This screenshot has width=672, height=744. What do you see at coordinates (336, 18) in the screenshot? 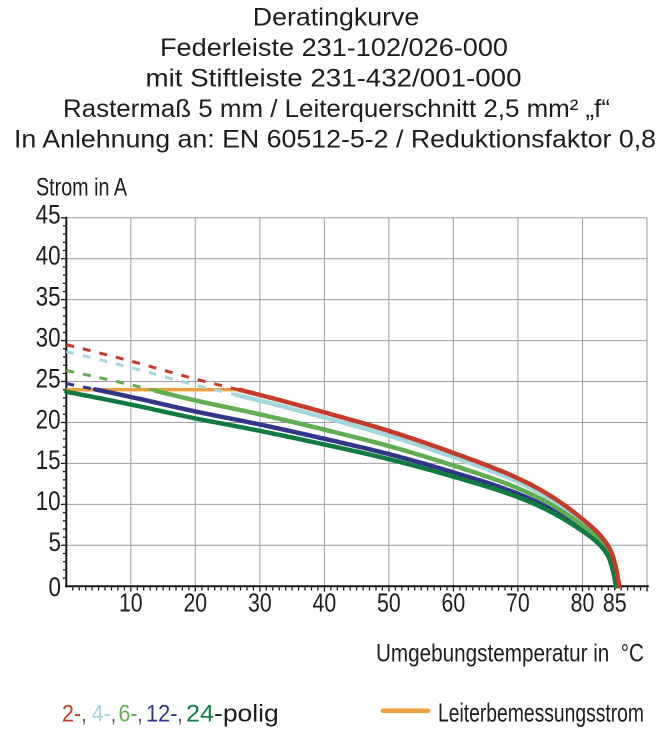
I see `svg-text: Deratingkurve` at bounding box center [336, 18].